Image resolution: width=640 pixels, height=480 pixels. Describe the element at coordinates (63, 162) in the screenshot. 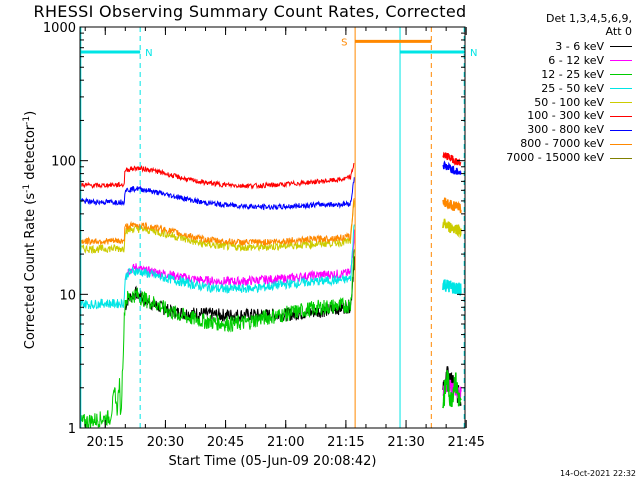

I see `y-tick-label: 100` at that location.